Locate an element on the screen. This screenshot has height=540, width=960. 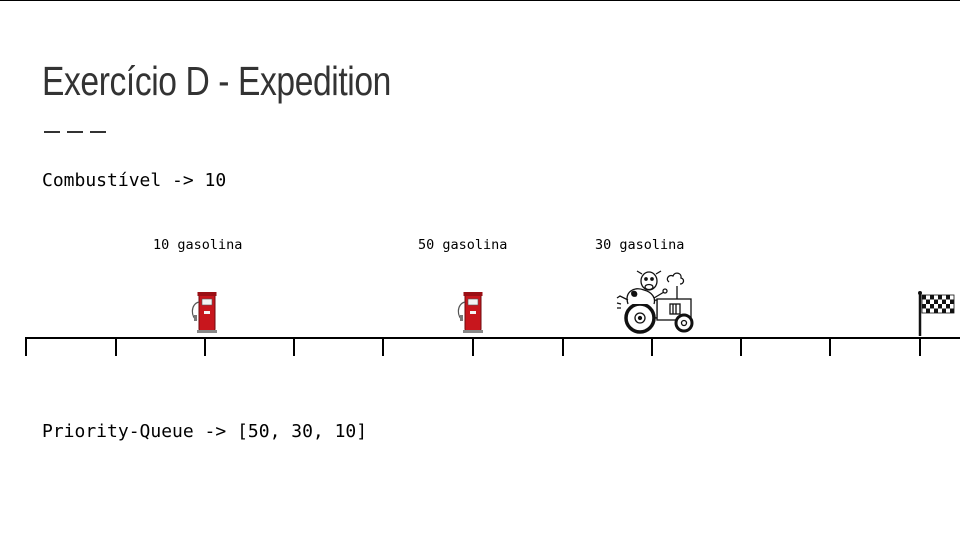
checkered-flag-icon is located at coordinates (936, 313).